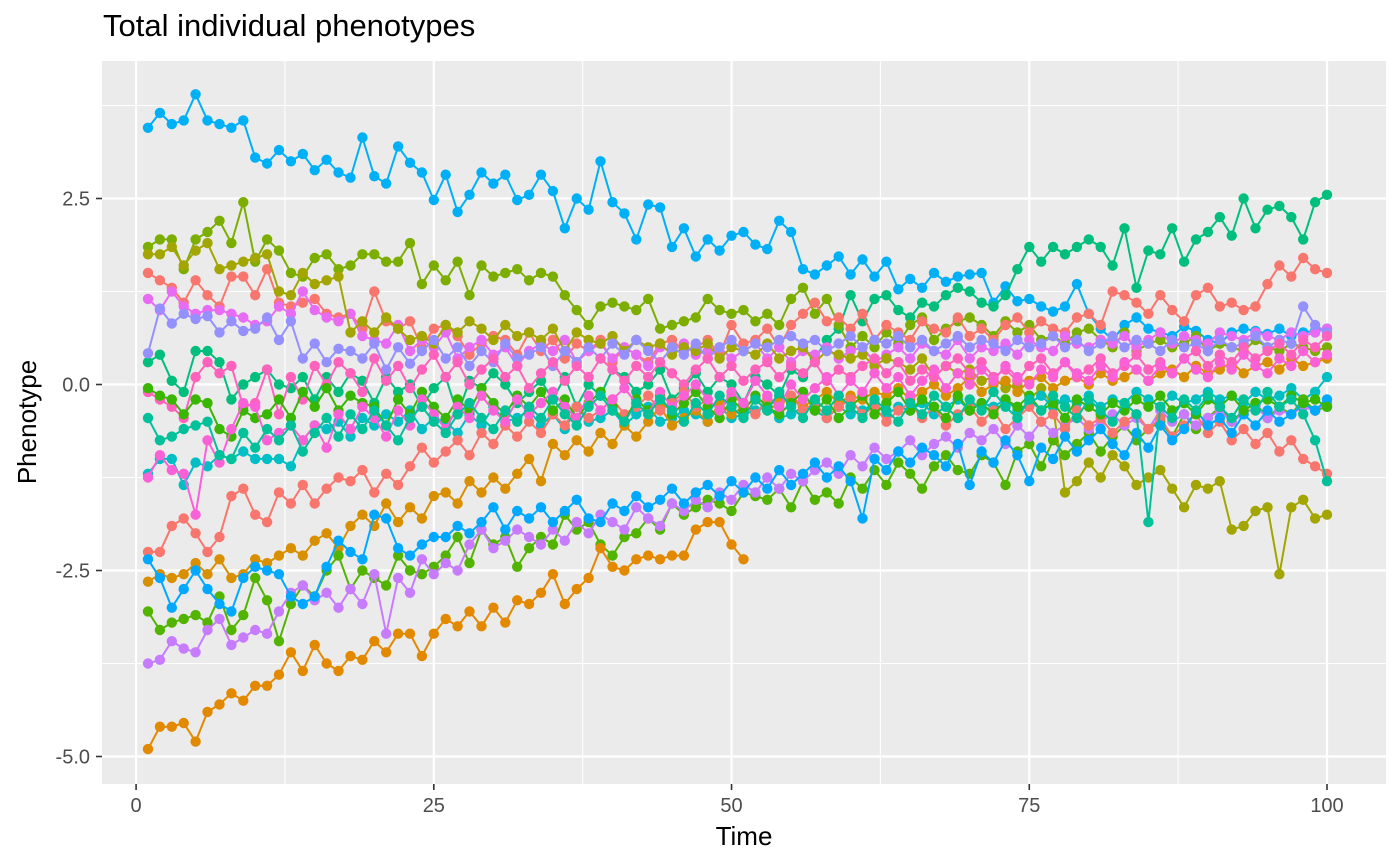  Describe the element at coordinates (76, 386) in the screenshot. I see `y-tick-label: 0.0` at that location.